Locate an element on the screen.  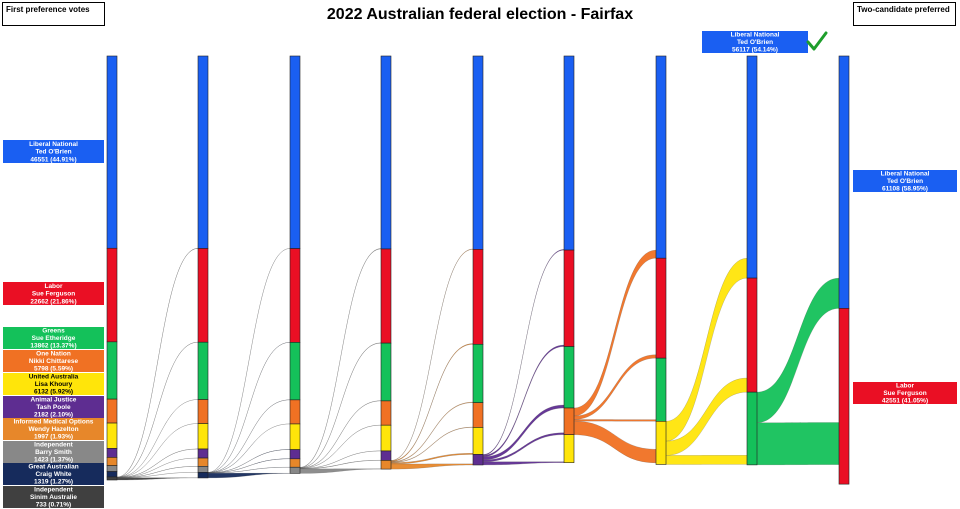
first-pref-label-8-box is located at coordinates (53, 474).